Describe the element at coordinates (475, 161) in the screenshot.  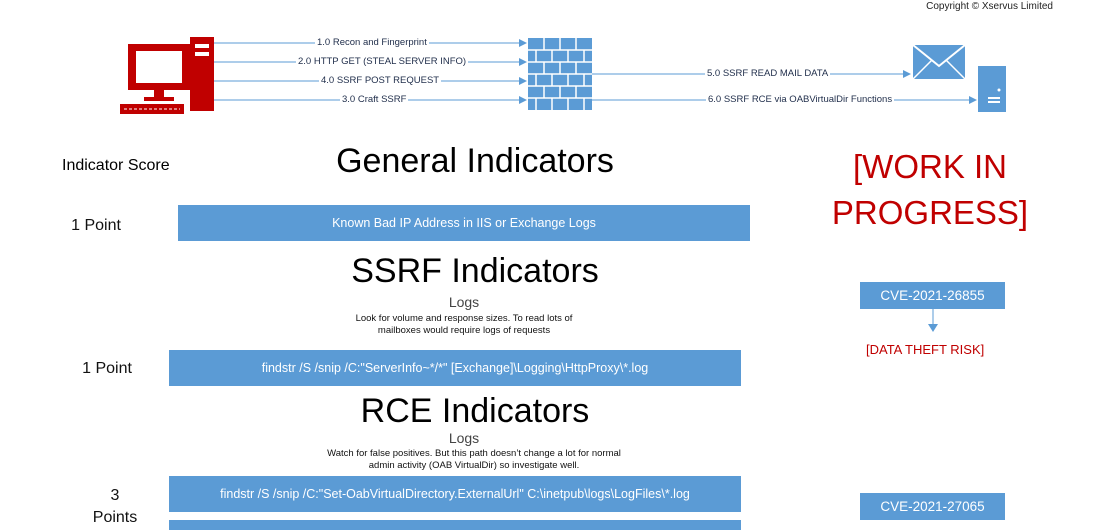
I see `general-indicators-title: General Indicators` at that location.